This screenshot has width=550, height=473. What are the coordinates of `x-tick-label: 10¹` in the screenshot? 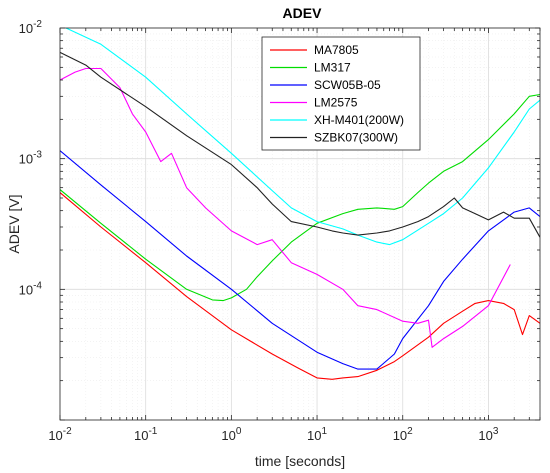 It's located at (317, 434).